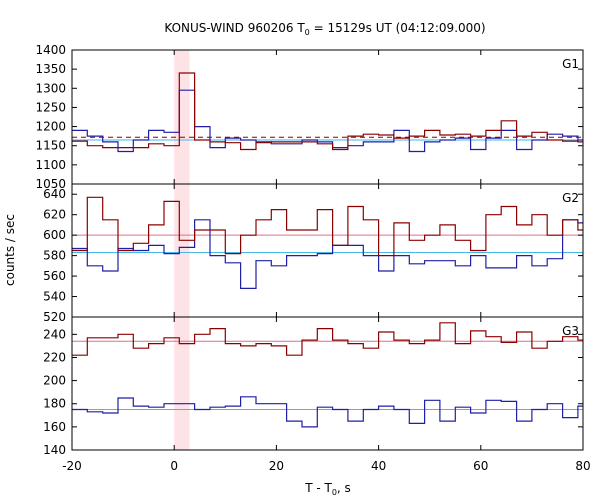  Describe the element at coordinates (50, 88) in the screenshot. I see `y-tick-label: 1300` at that location.